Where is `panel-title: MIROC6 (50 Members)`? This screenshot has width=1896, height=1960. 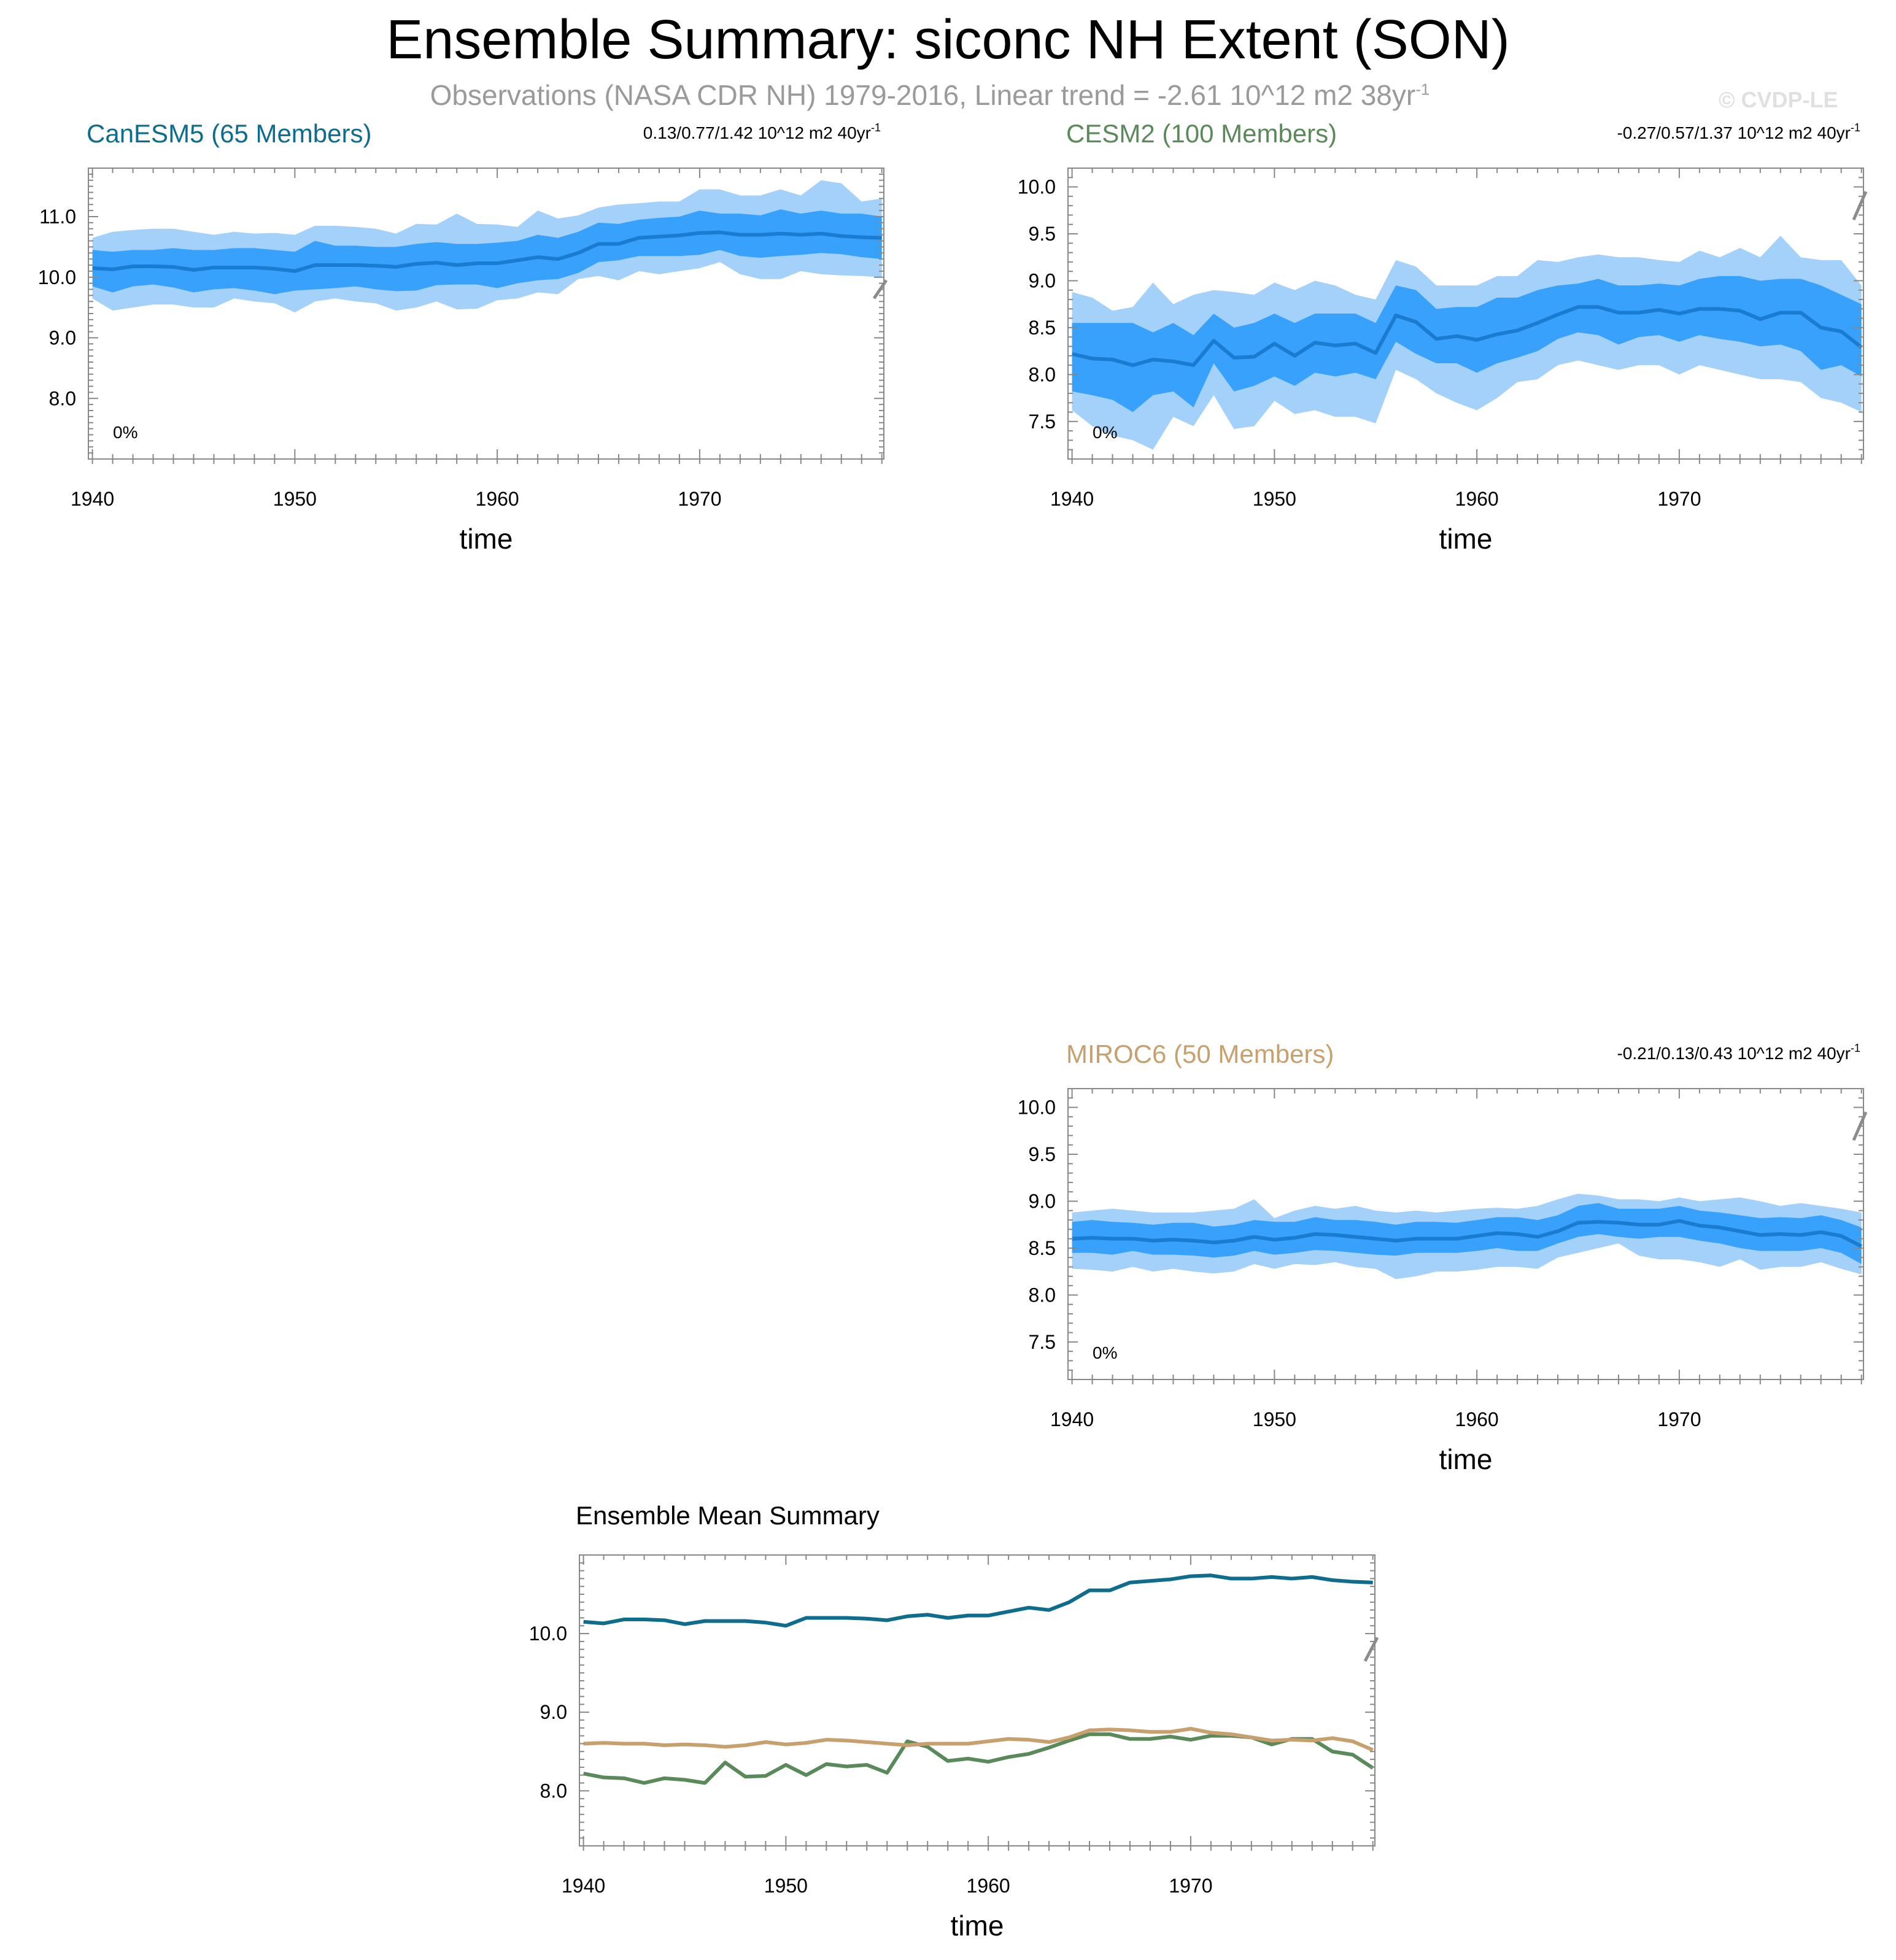 panel-title: MIROC6 (50 Members) is located at coordinates (1200, 1054).